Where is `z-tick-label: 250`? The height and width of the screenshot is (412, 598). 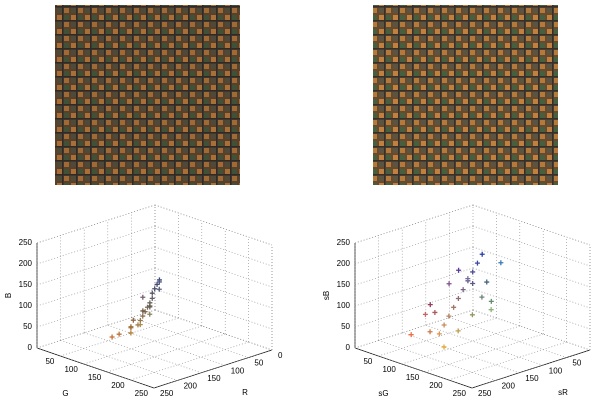 z-tick-label: 250 is located at coordinates (344, 242).